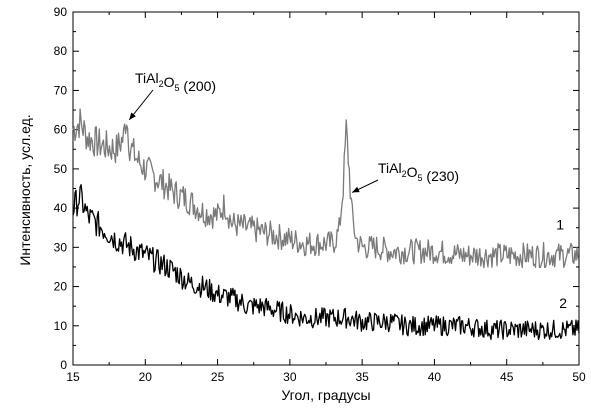 The height and width of the screenshot is (415, 591). I want to click on y-tick-label: 30, so click(61, 247).